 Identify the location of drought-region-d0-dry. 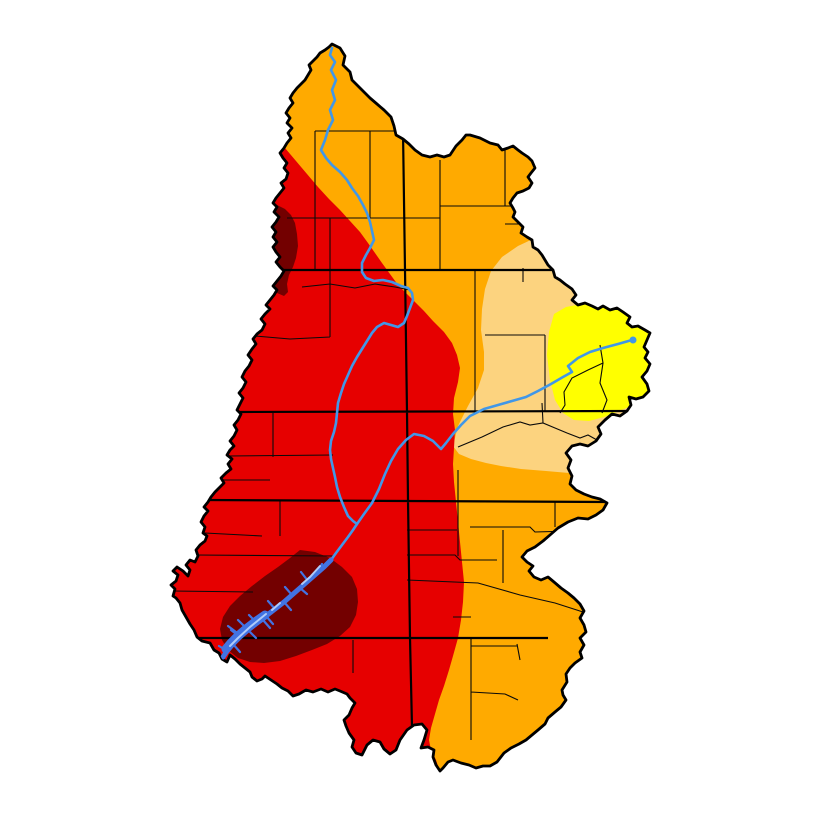
(598, 357).